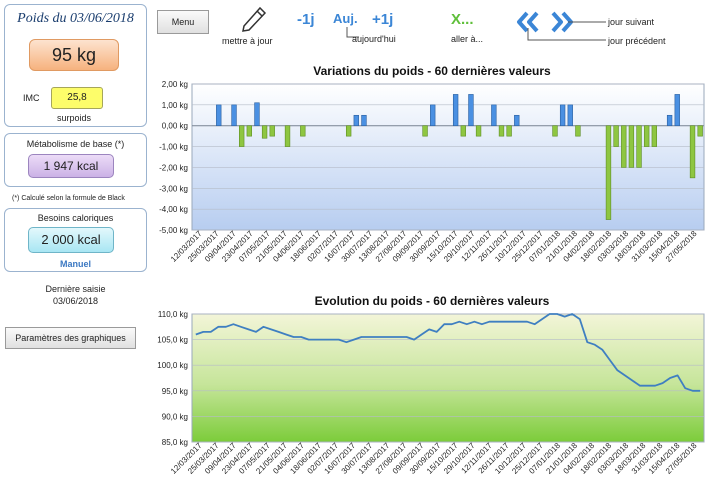  I want to click on menu-button: Menu, so click(183, 22).